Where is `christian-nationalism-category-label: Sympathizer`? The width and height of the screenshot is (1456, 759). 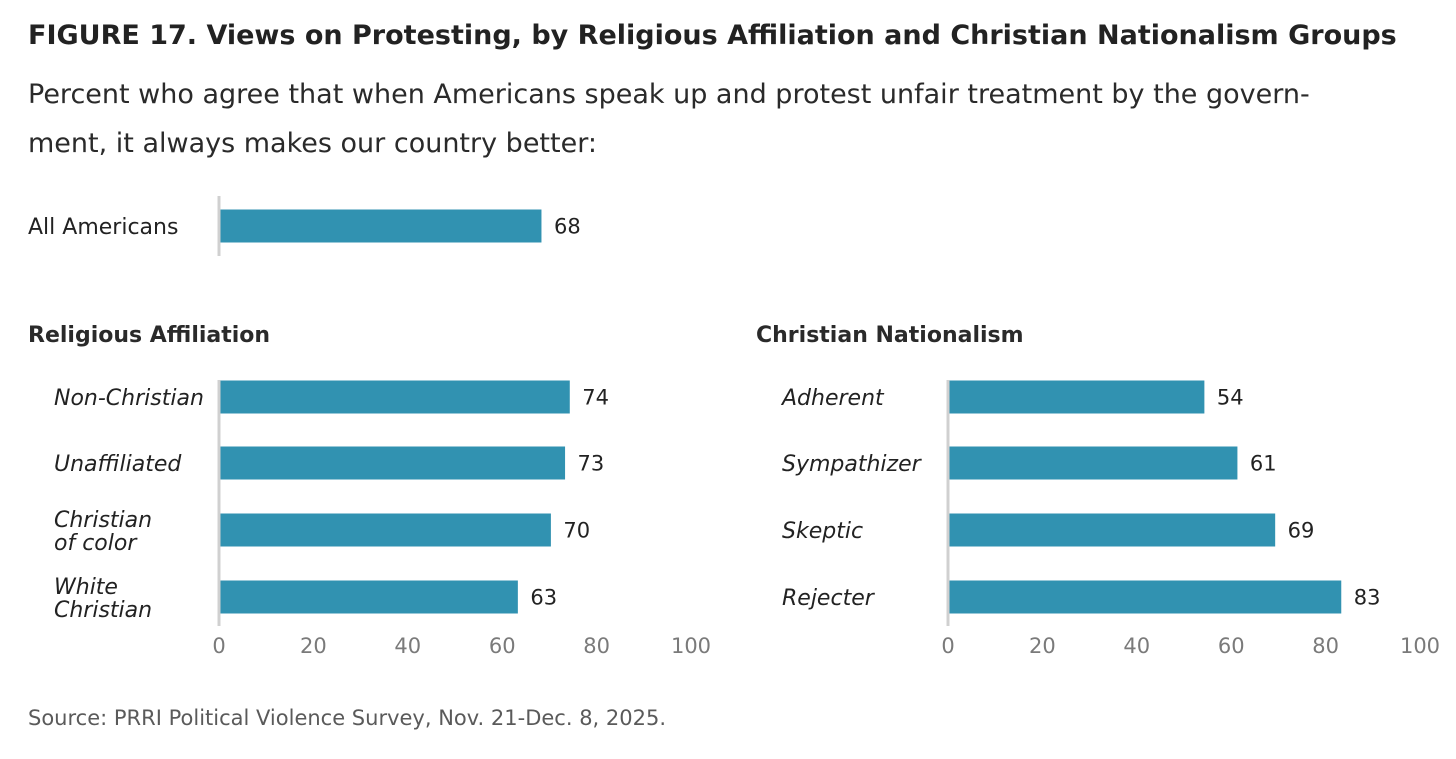
christian-nationalism-category-label: Sympathizer is located at coordinates (852, 464).